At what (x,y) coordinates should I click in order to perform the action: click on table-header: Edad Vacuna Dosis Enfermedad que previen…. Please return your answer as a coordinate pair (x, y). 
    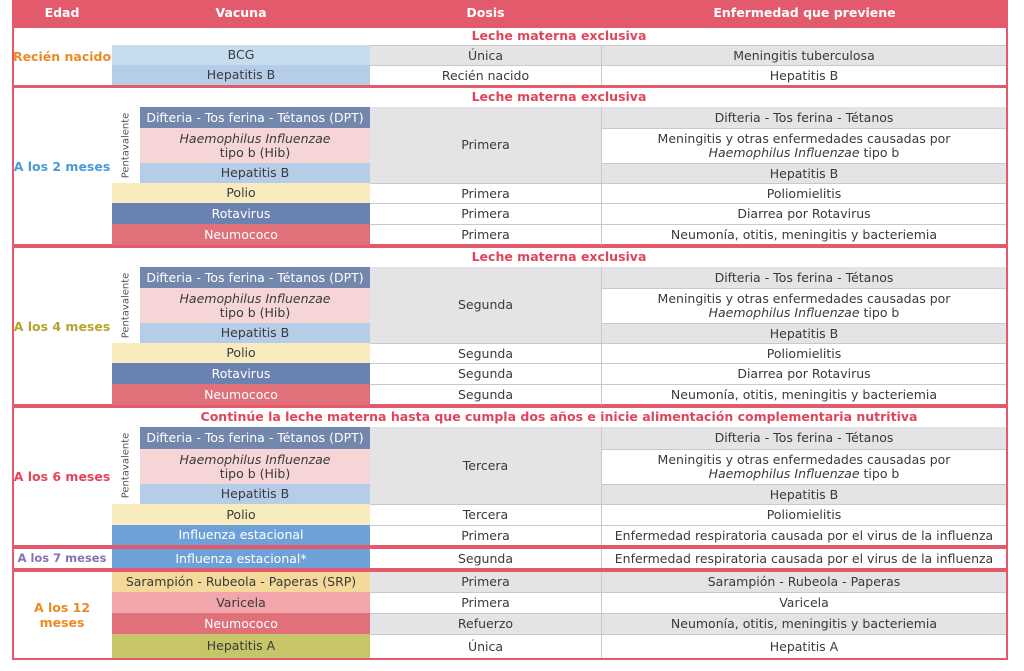
    Looking at the image, I should click on (510, 13).